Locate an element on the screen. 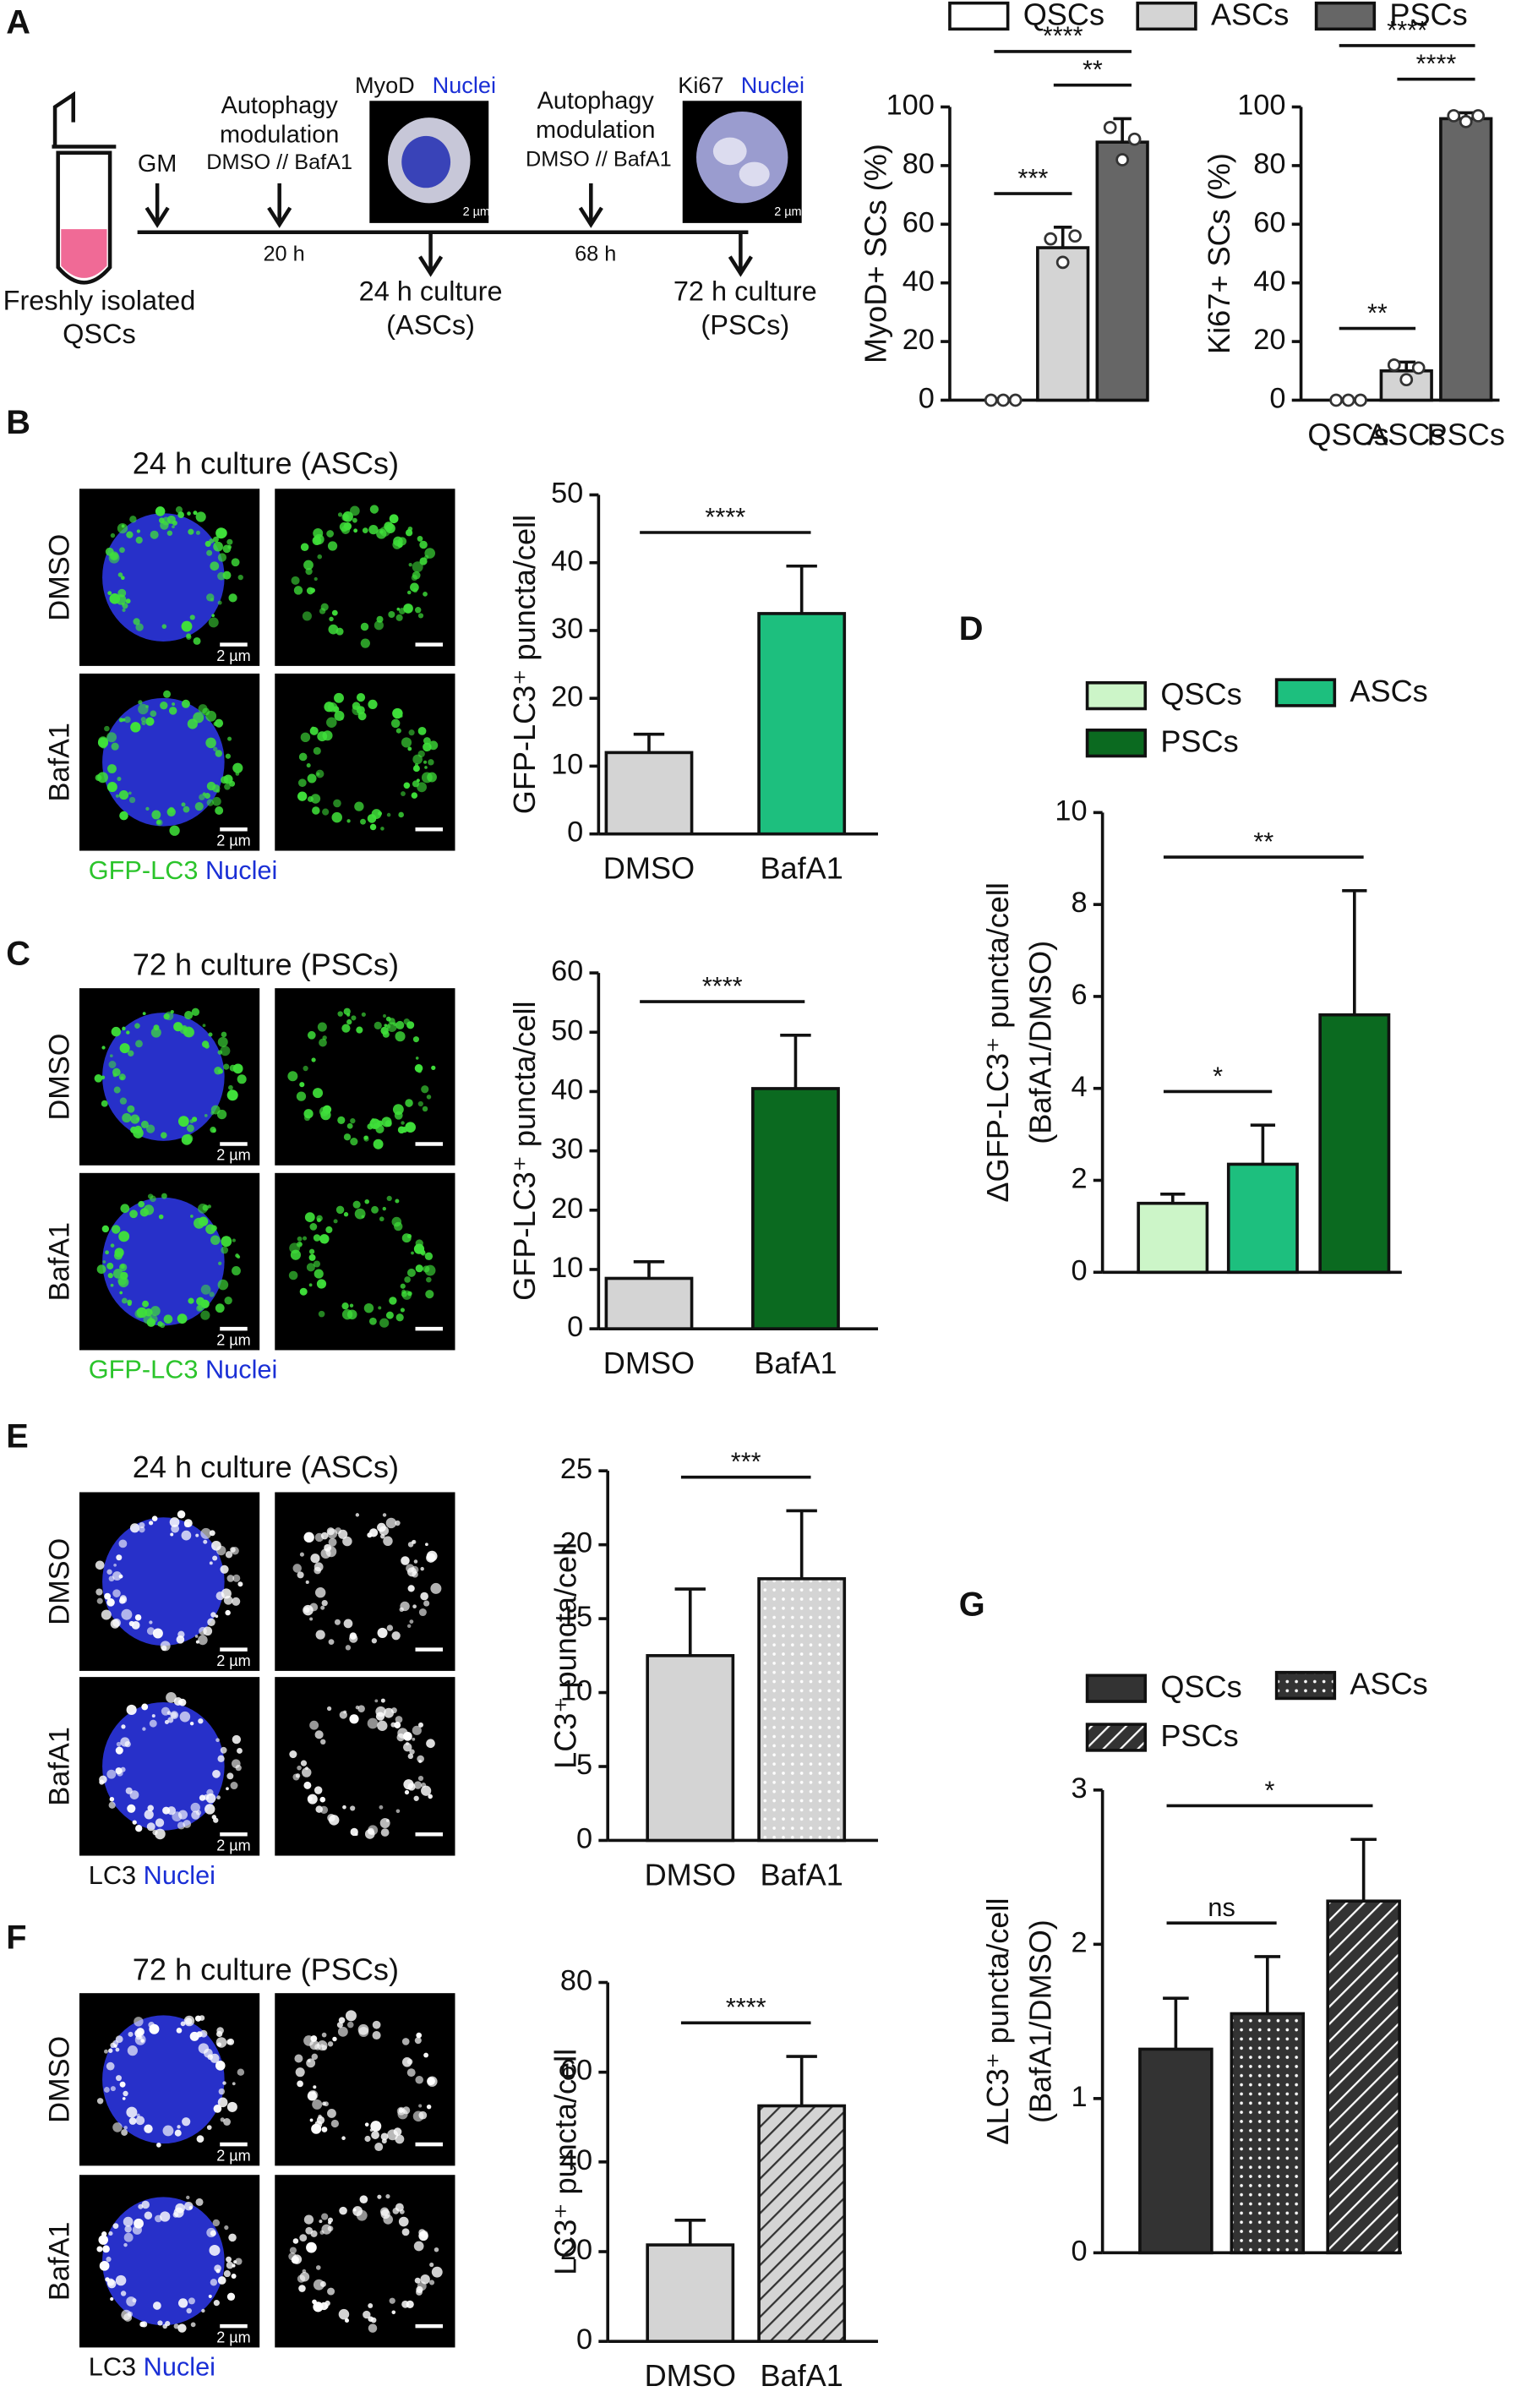 This screenshot has height=2408, width=1527. nucleus is located at coordinates (163, 577).